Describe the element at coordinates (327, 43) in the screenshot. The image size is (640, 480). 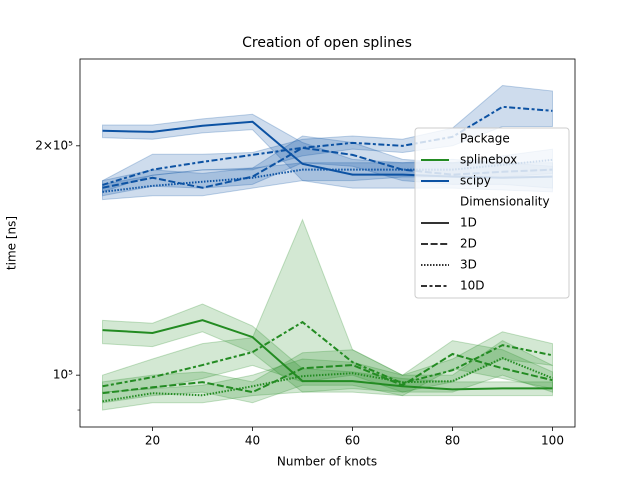
I see `chart-title: Creation of open splines` at that location.